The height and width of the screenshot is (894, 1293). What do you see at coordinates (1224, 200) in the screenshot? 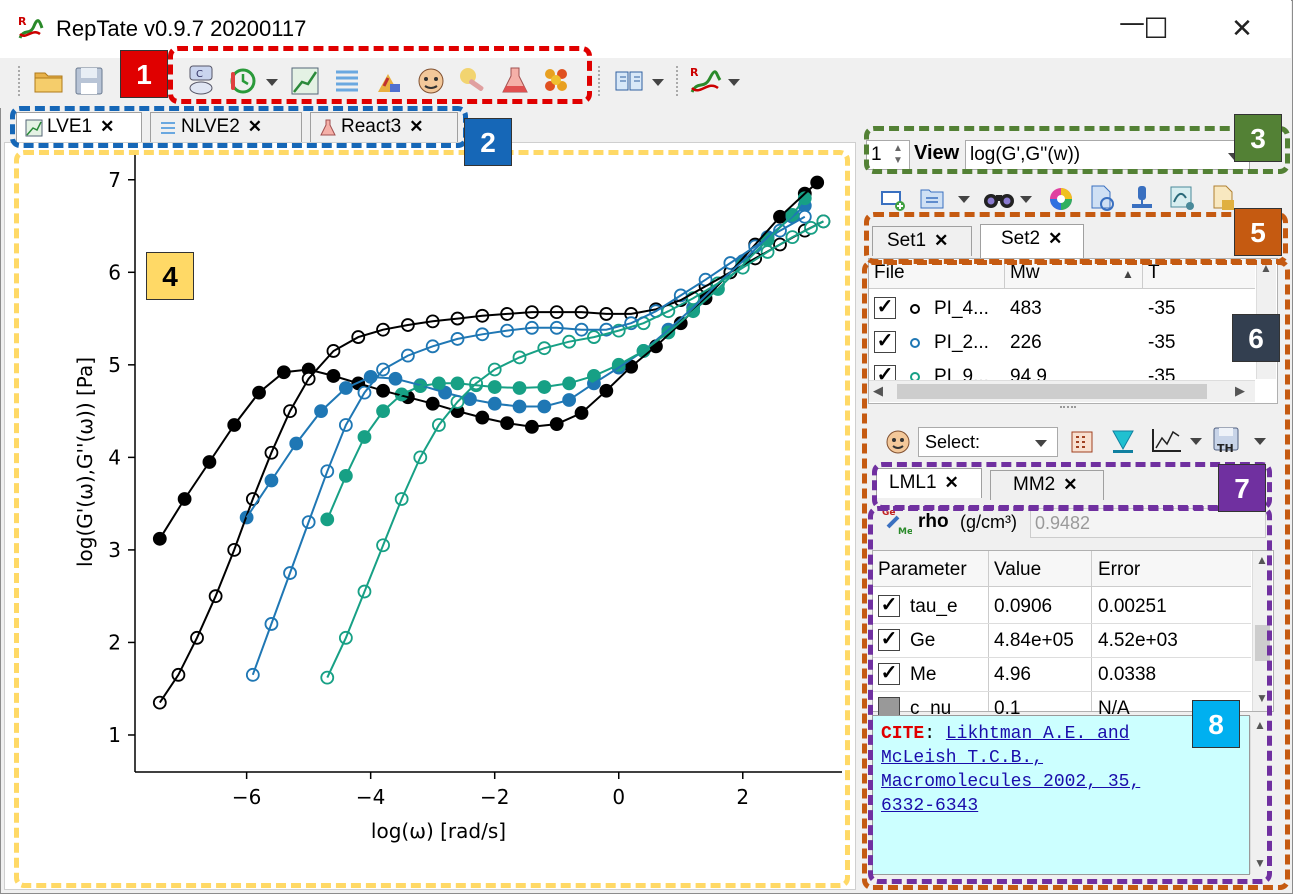
I see `lock-file-icon` at bounding box center [1224, 200].